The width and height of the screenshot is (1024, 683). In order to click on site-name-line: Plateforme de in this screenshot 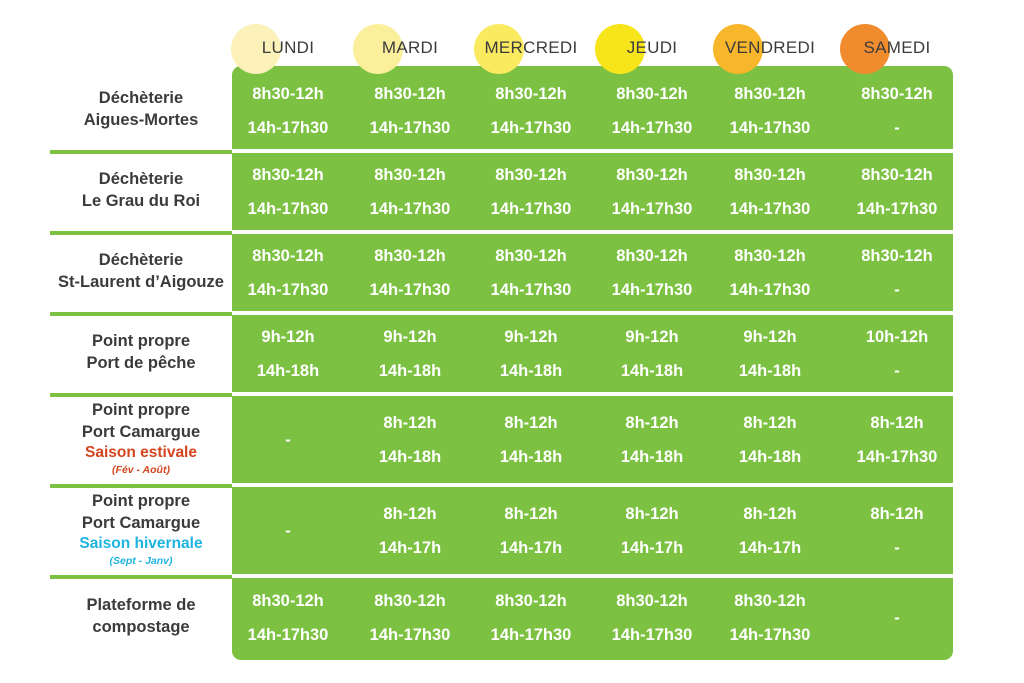, I will do `click(141, 605)`.